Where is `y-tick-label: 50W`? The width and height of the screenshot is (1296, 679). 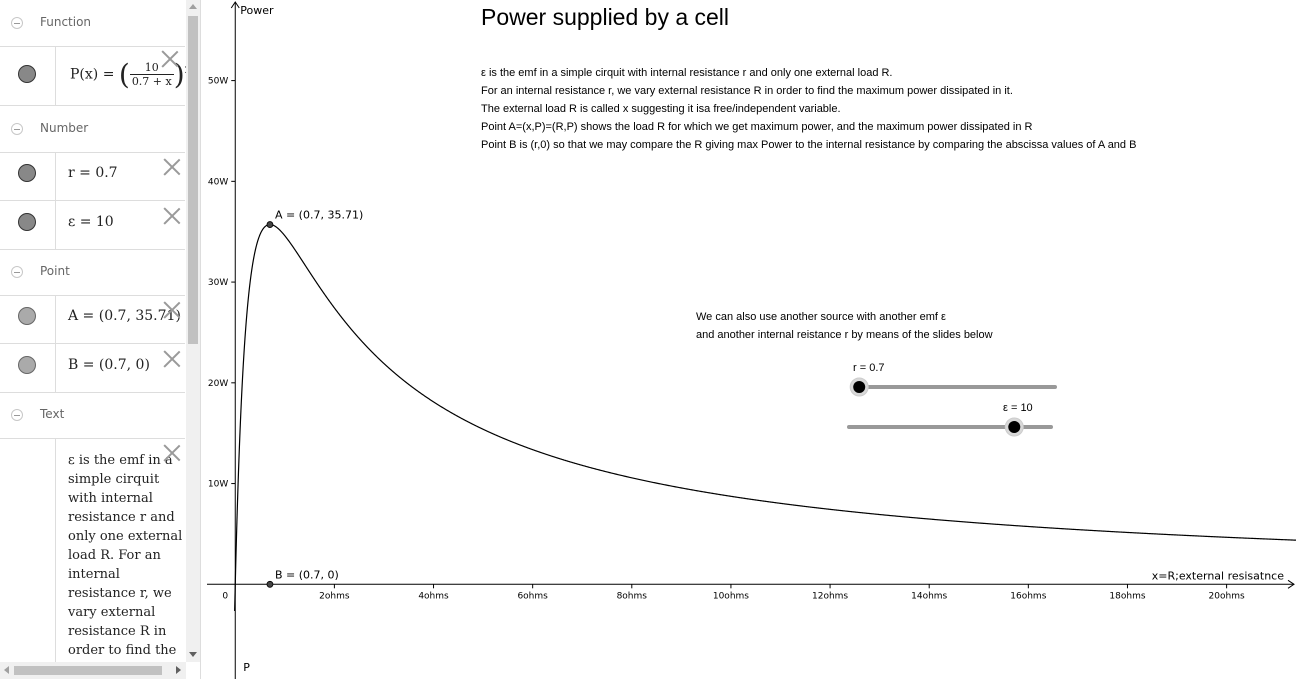
y-tick-label: 50W is located at coordinates (218, 82).